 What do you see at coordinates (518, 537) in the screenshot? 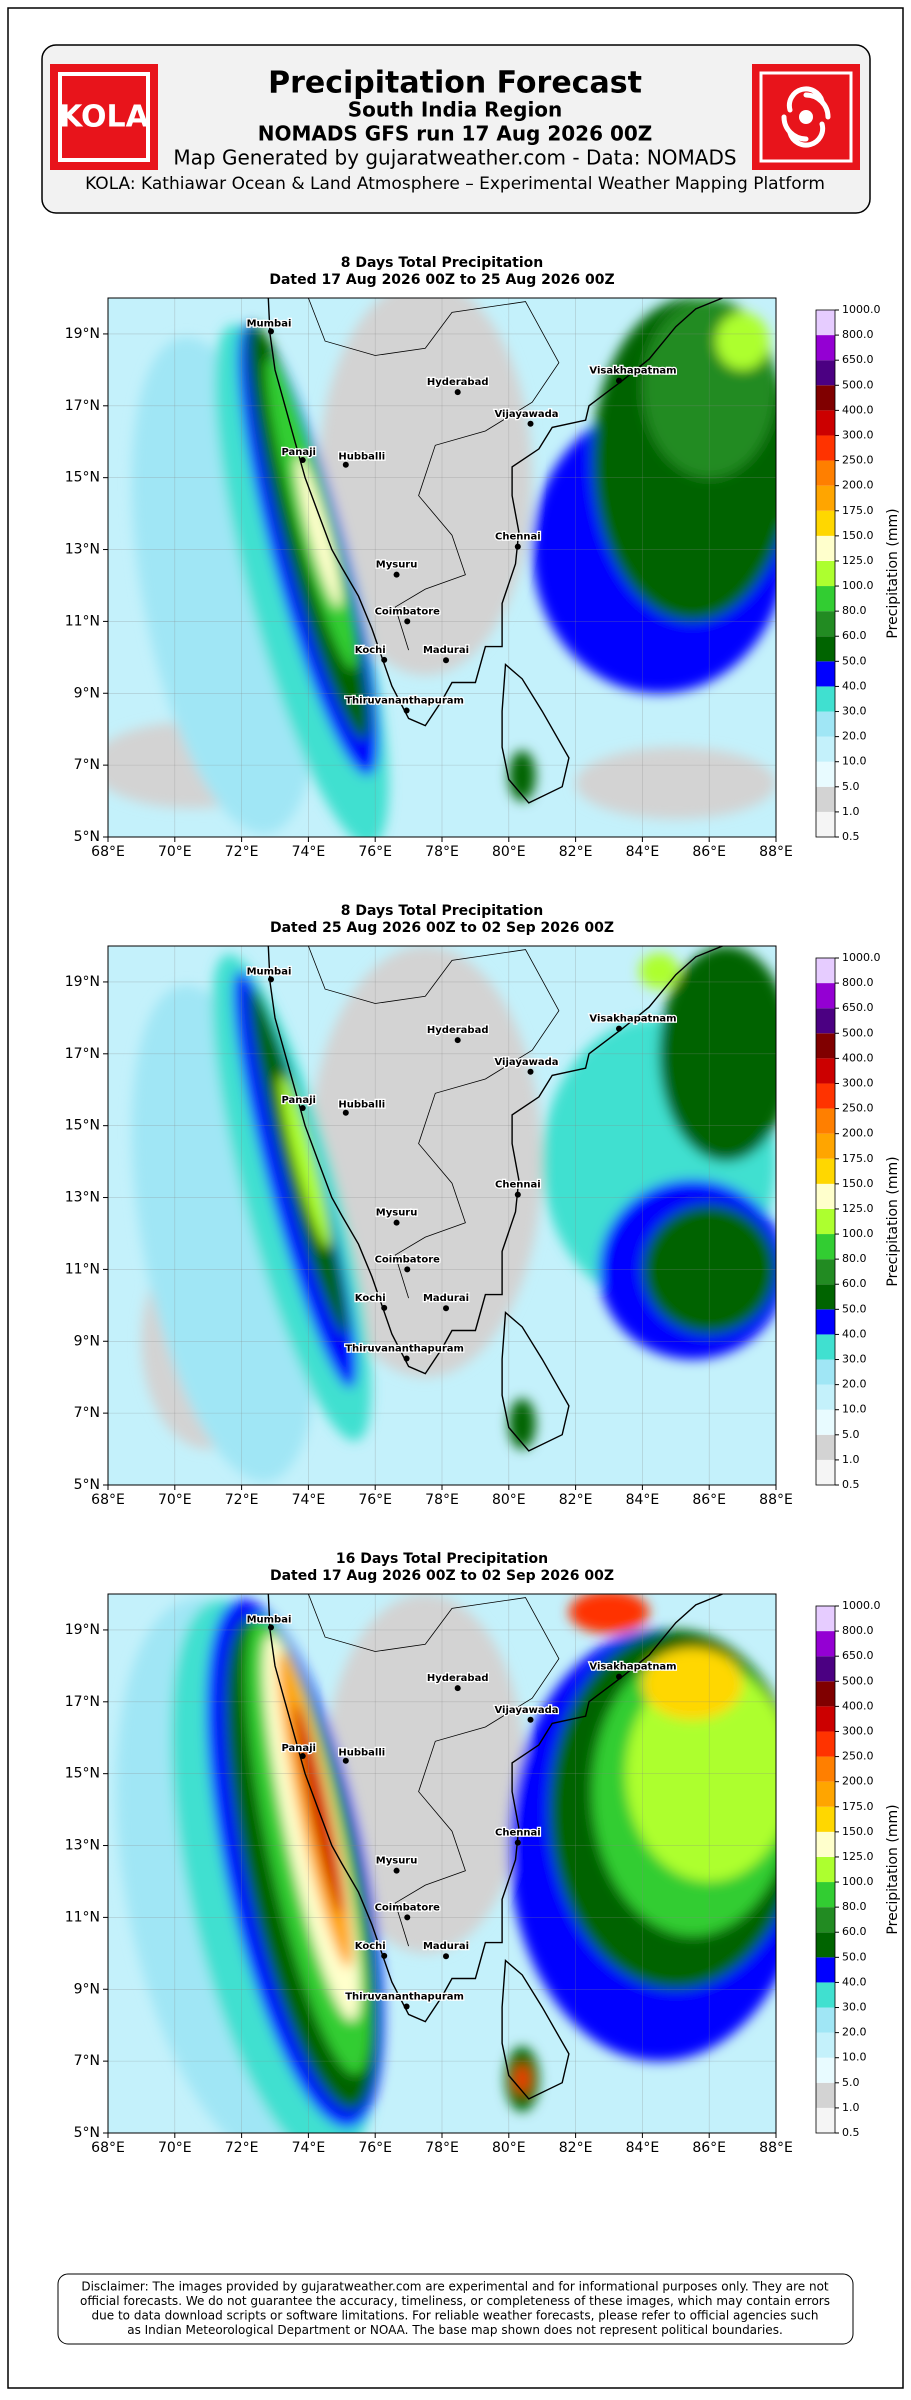
I see `city-label: Chennai` at bounding box center [518, 537].